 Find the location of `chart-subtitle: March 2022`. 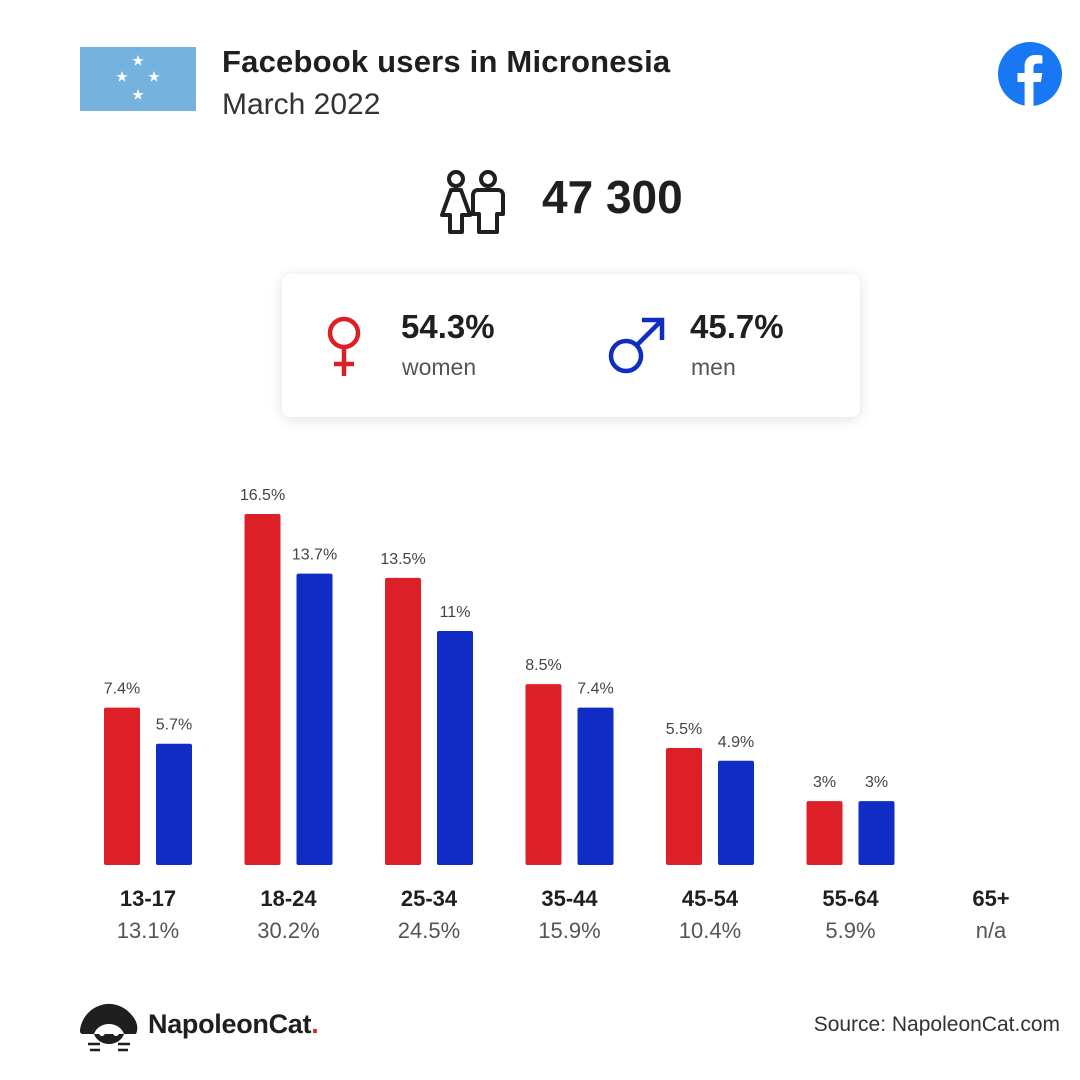

chart-subtitle: March 2022 is located at coordinates (301, 104).